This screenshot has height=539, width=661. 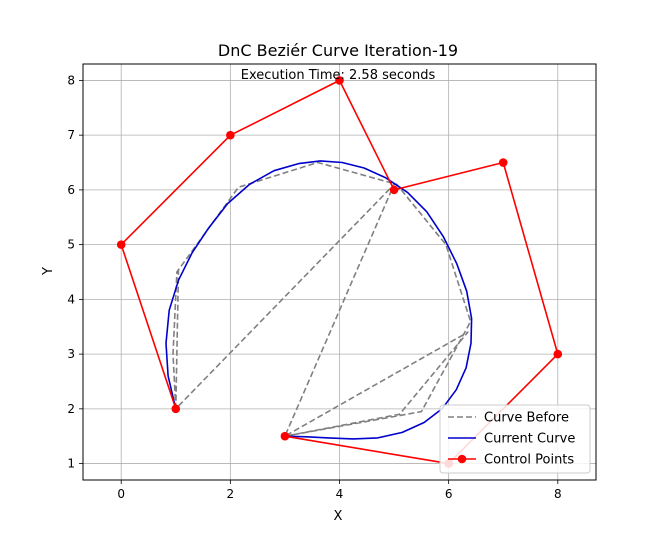 What do you see at coordinates (526, 418) in the screenshot?
I see `legend-label: Curve Before` at bounding box center [526, 418].